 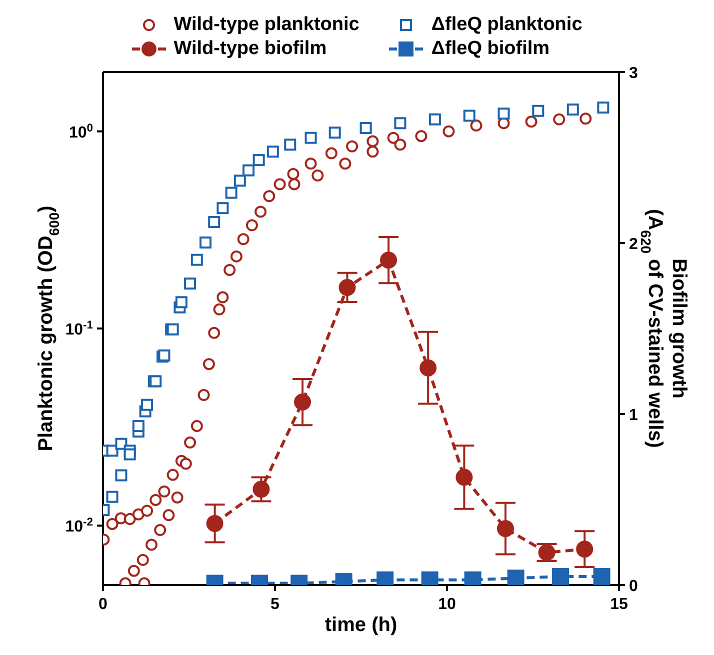 What do you see at coordinates (103, 604) in the screenshot?
I see `x-tick-label: 0` at bounding box center [103, 604].